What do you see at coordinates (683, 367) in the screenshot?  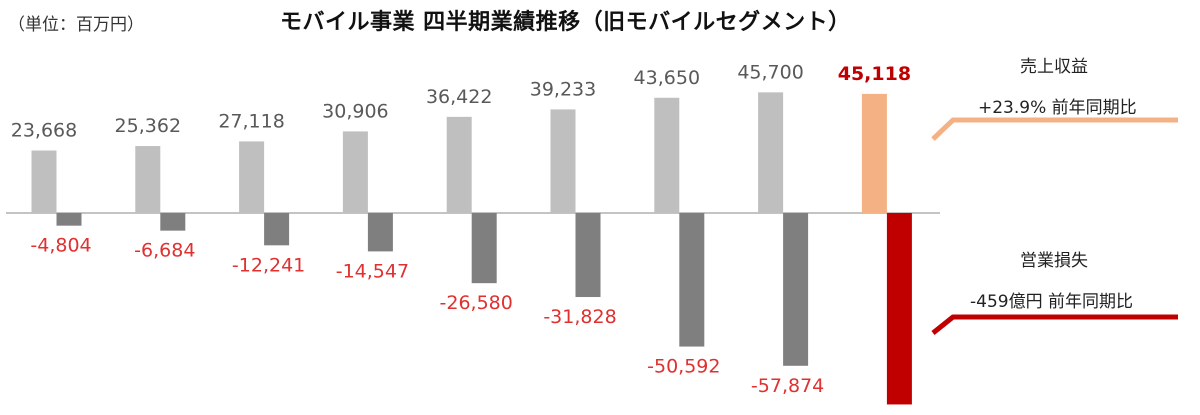 I see `loss-value-label: -50,592` at bounding box center [683, 367].